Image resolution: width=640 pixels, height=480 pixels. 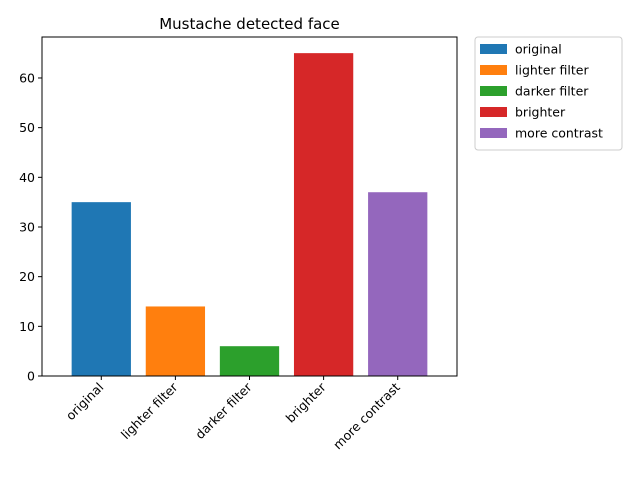 I want to click on bar-more-contrast, so click(x=398, y=284).